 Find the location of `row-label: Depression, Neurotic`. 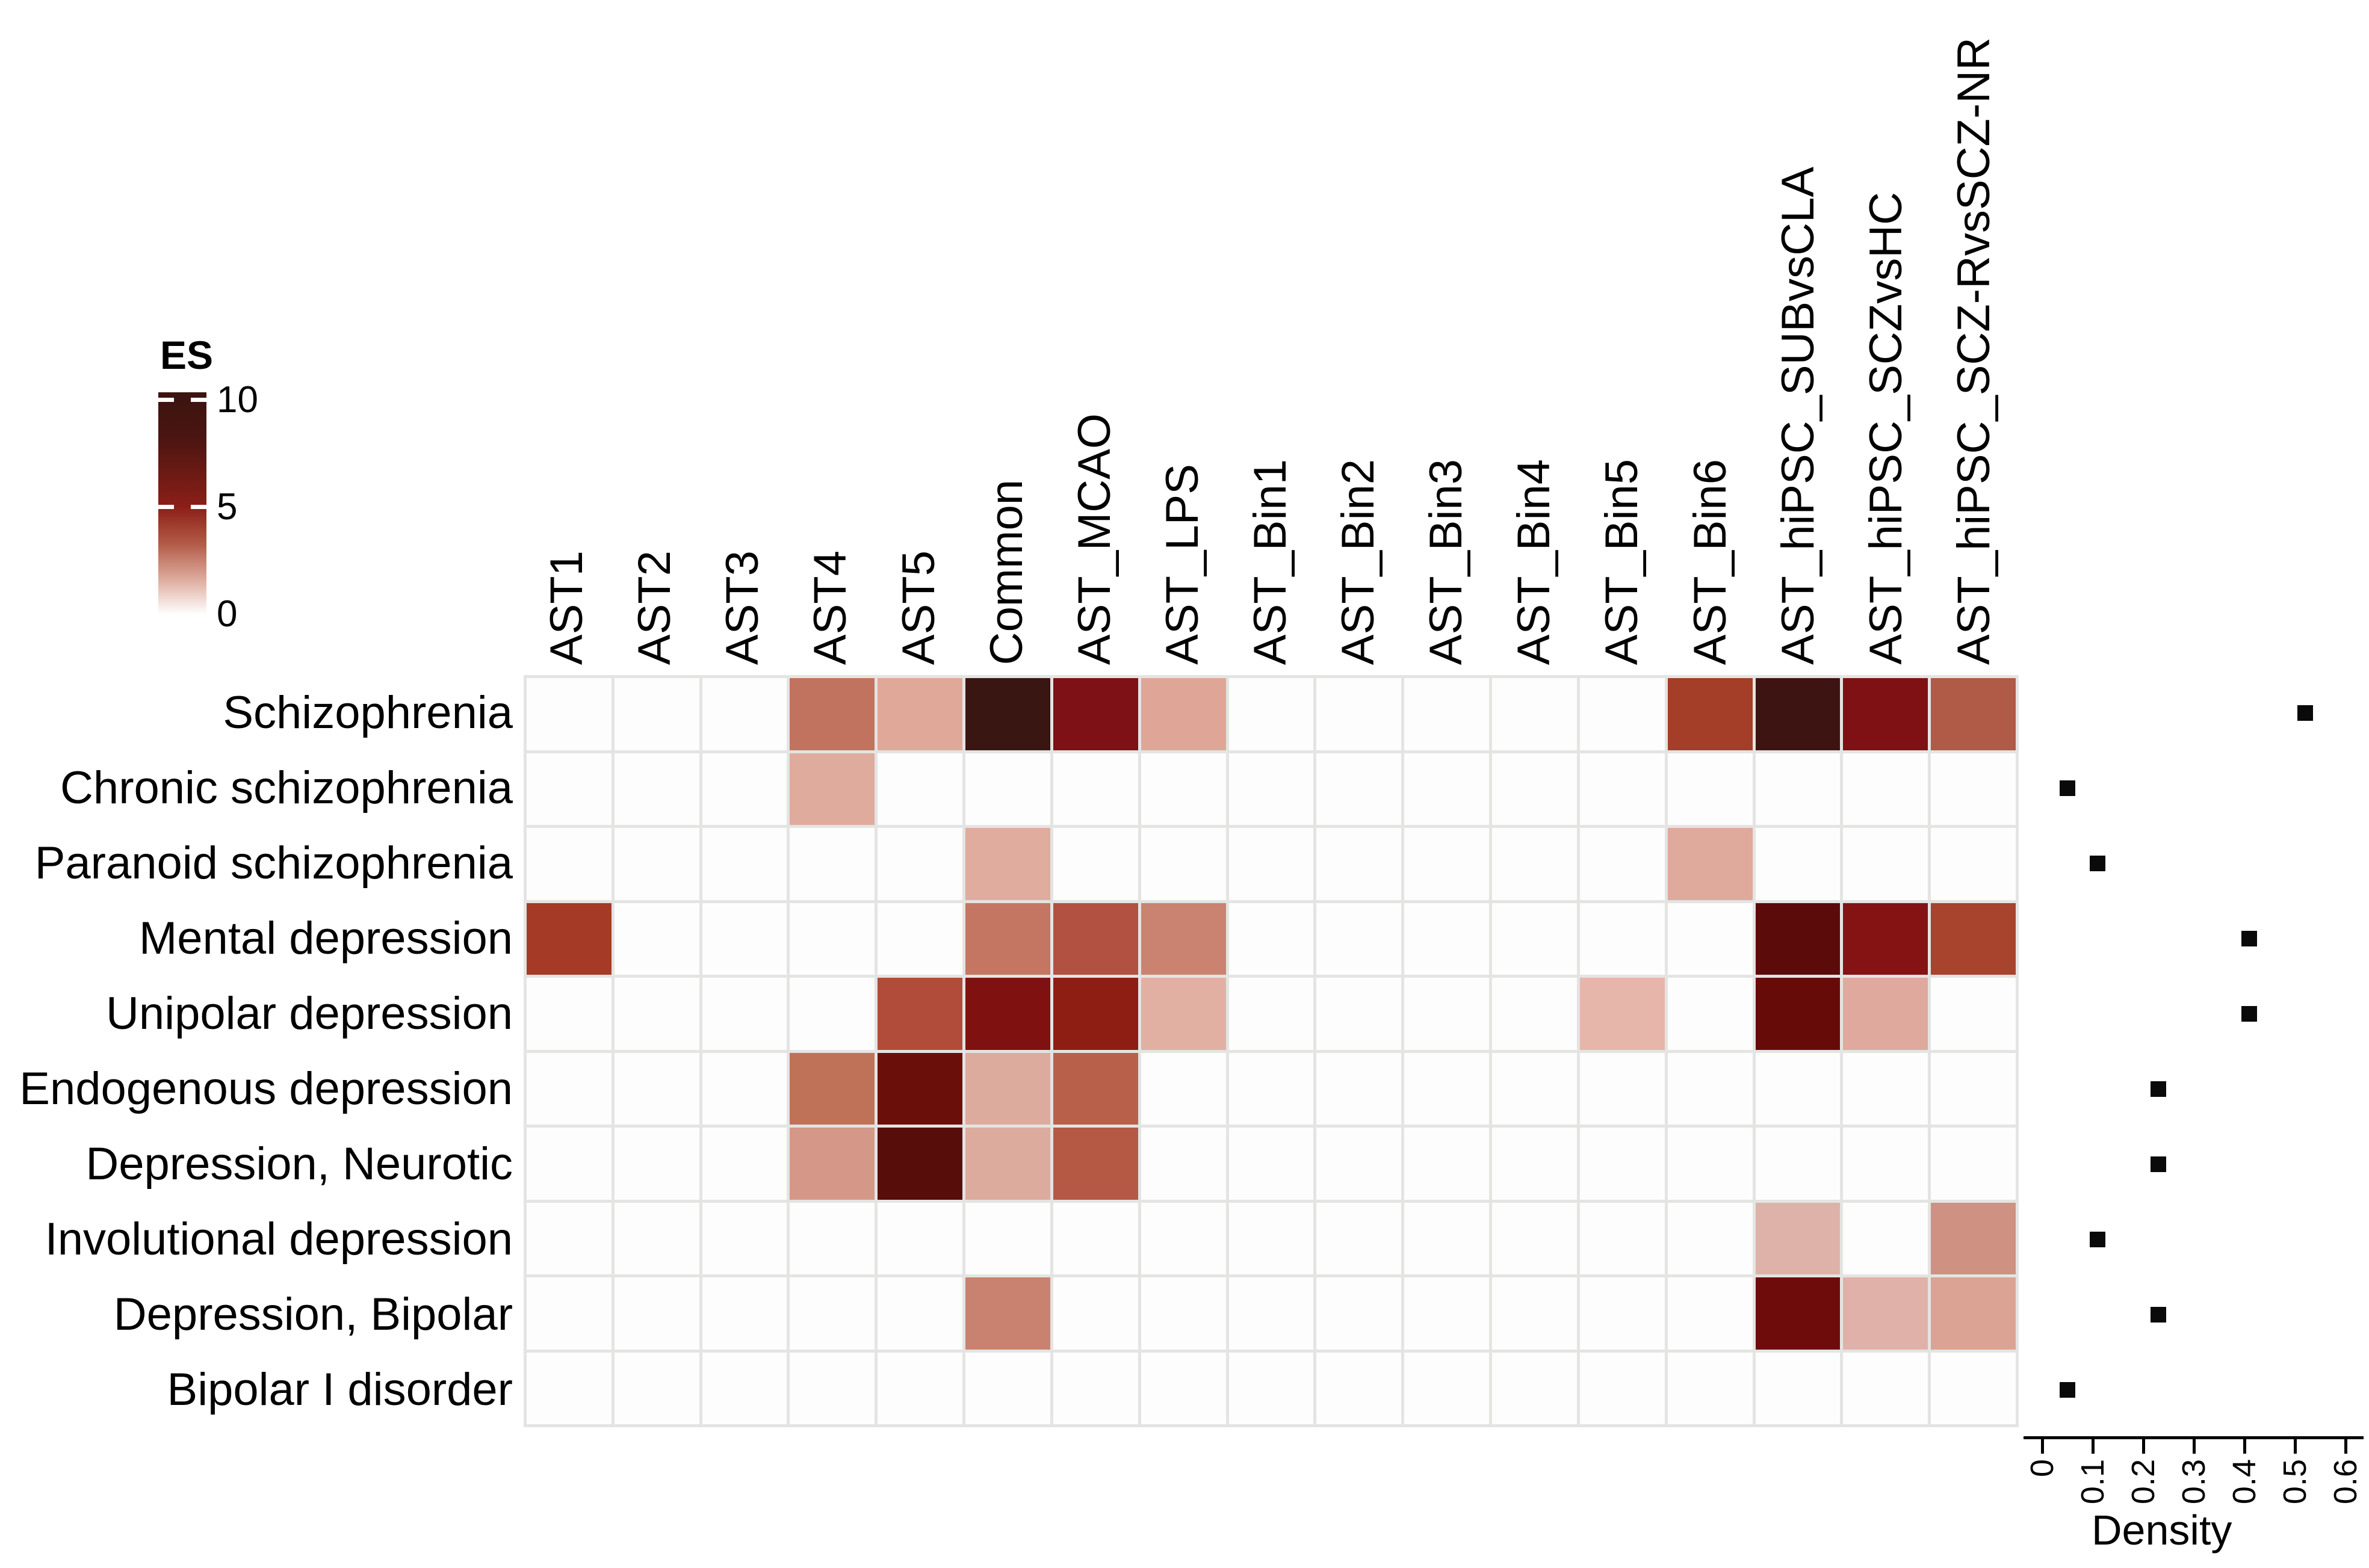

row-label: Depression, Neurotic is located at coordinates (299, 1164).